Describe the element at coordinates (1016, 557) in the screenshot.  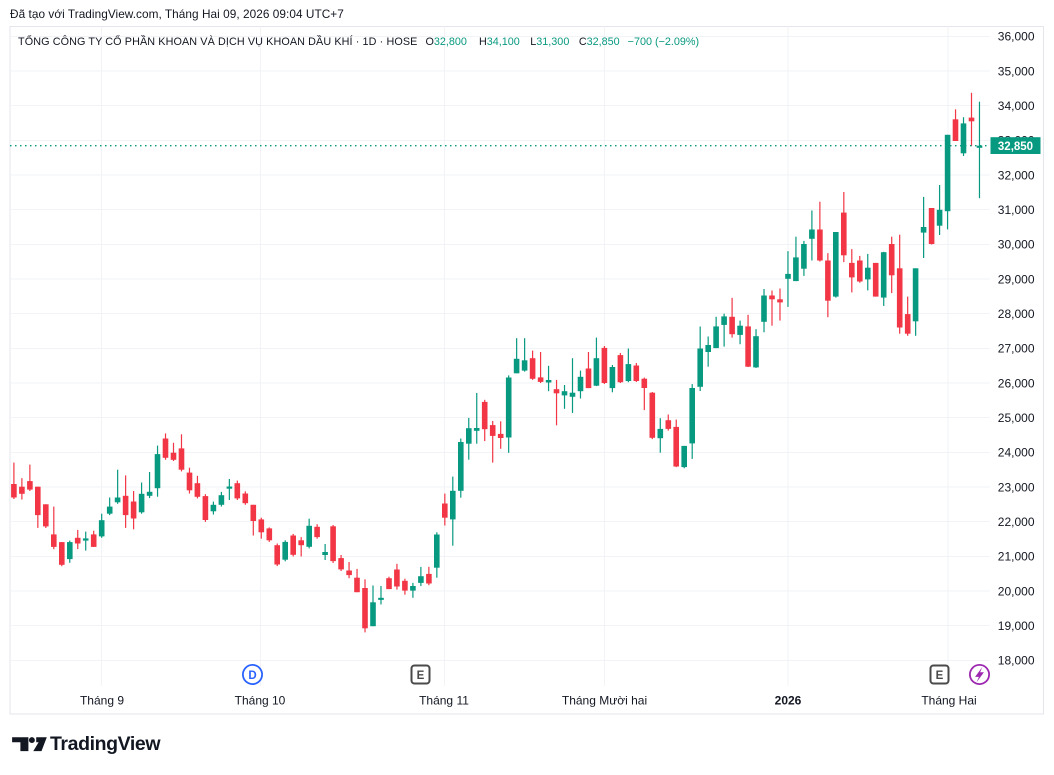
I see `svg-text: 21,000` at that location.